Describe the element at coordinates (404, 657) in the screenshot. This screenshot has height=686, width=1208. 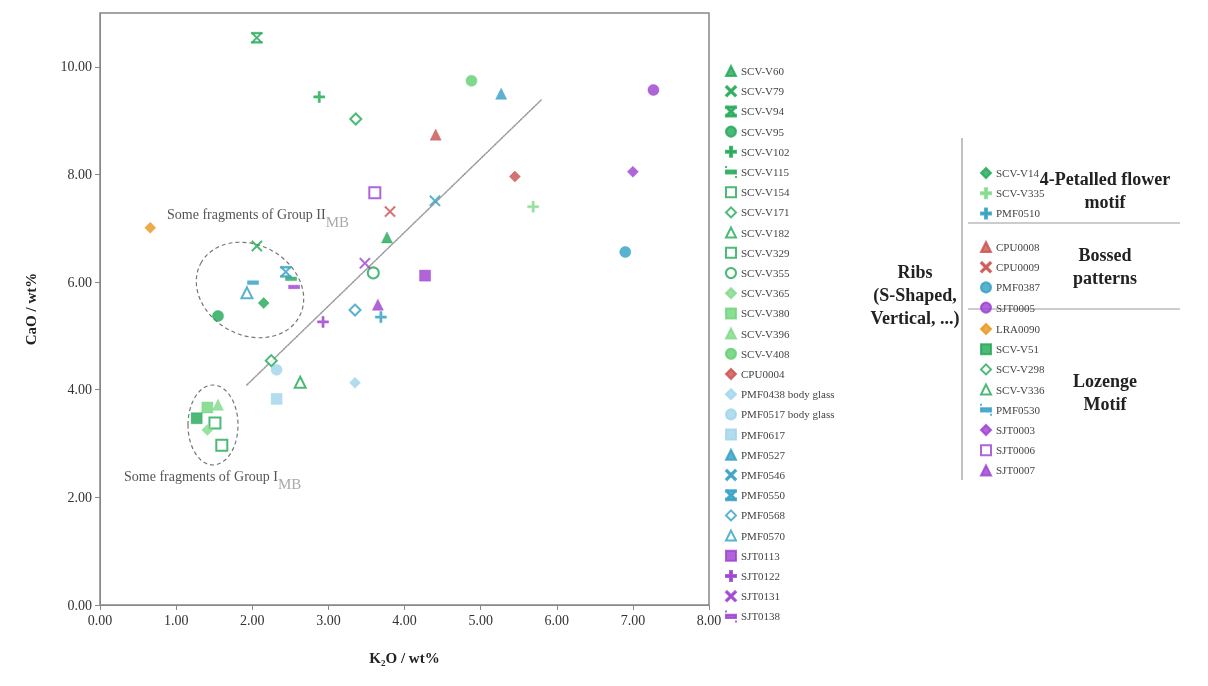
I see `x-axis-title: K₂O / wt%` at that location.